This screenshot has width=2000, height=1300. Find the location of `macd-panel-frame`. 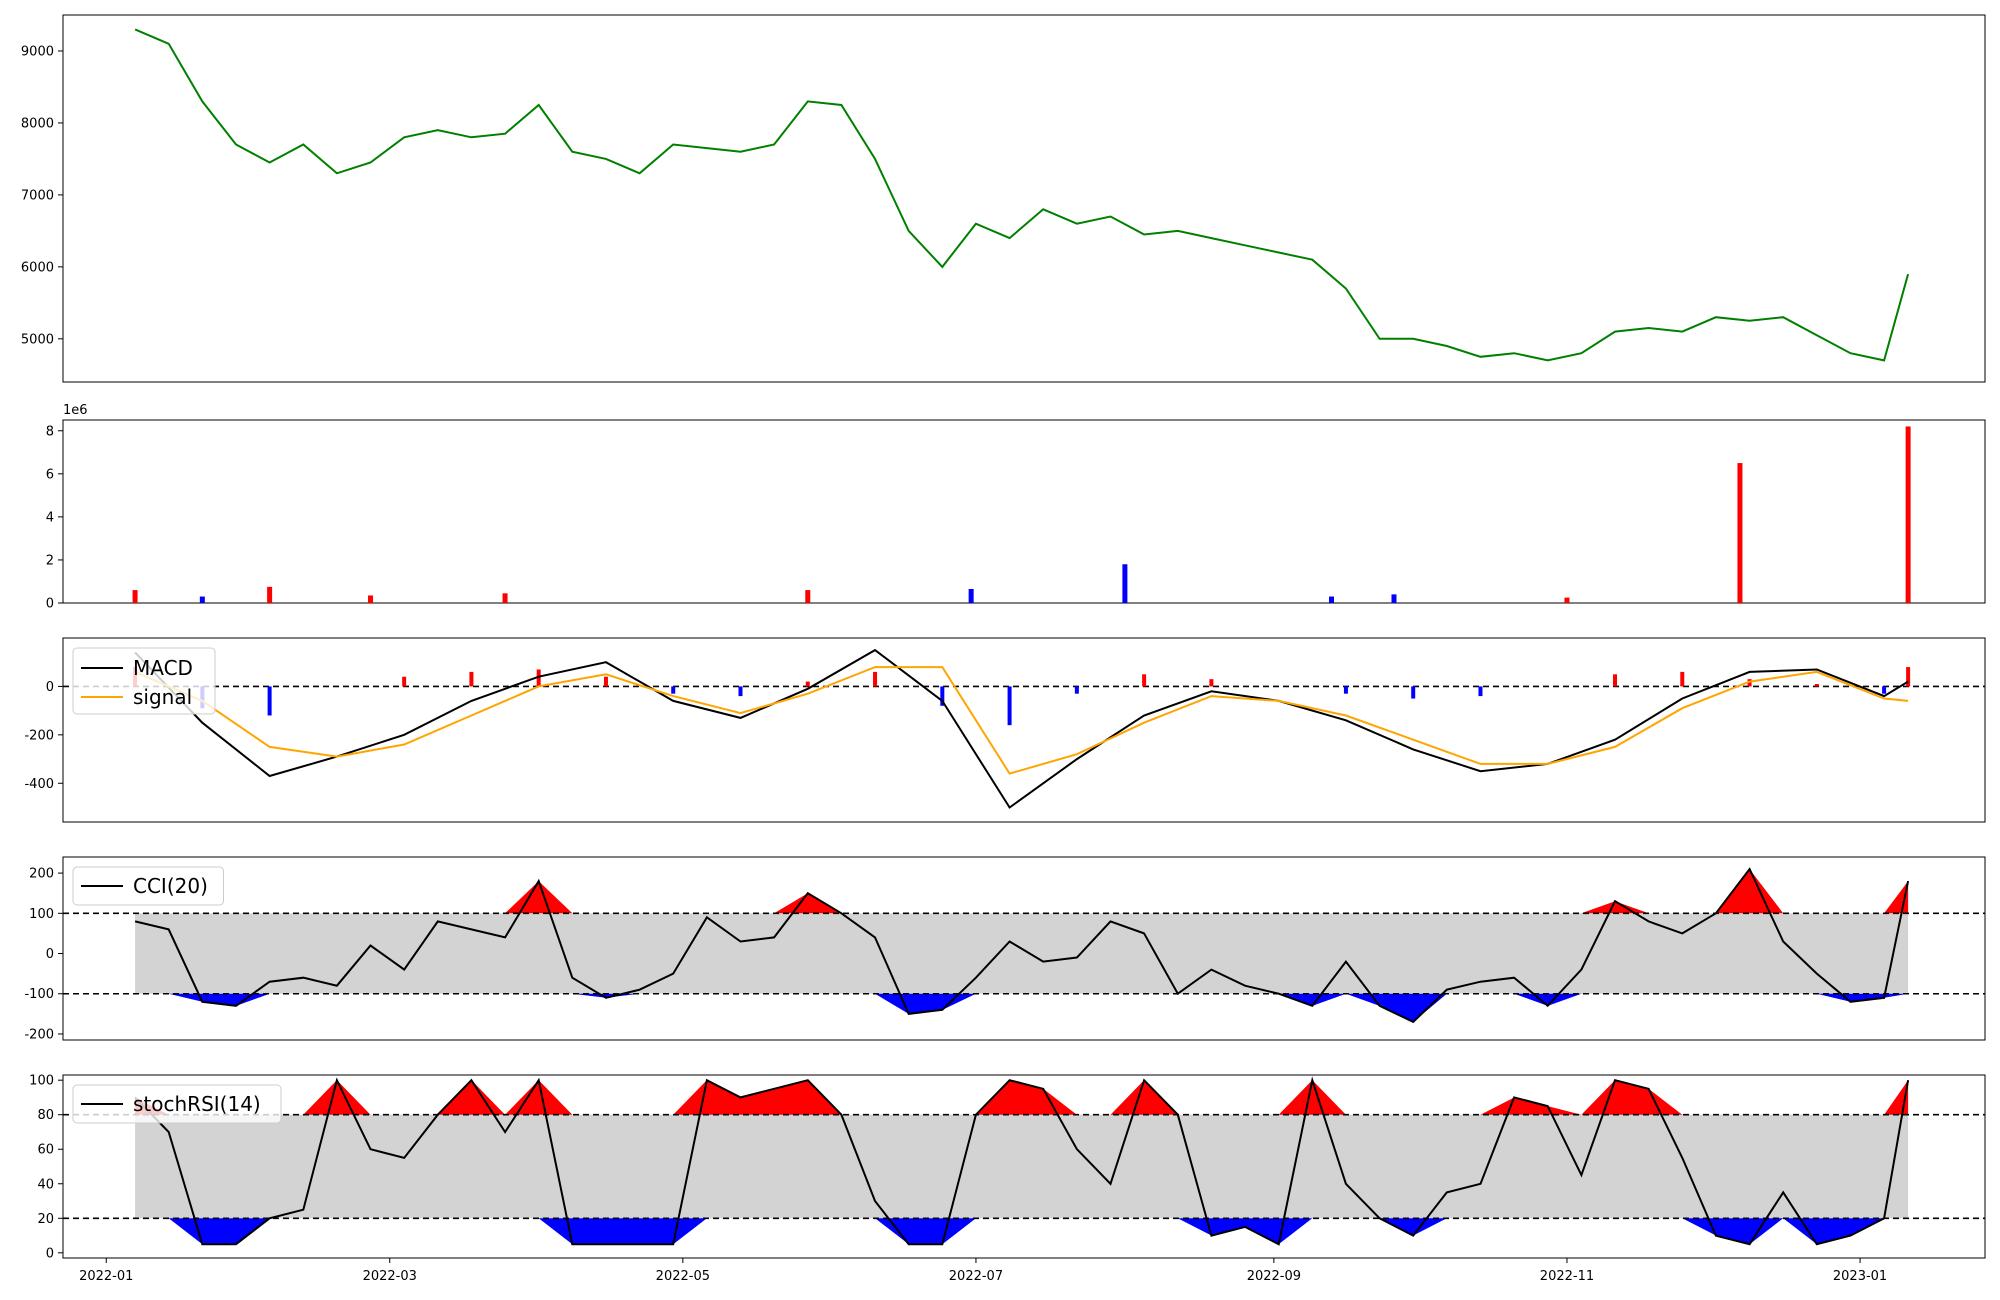

macd-panel-frame is located at coordinates (1024, 730).